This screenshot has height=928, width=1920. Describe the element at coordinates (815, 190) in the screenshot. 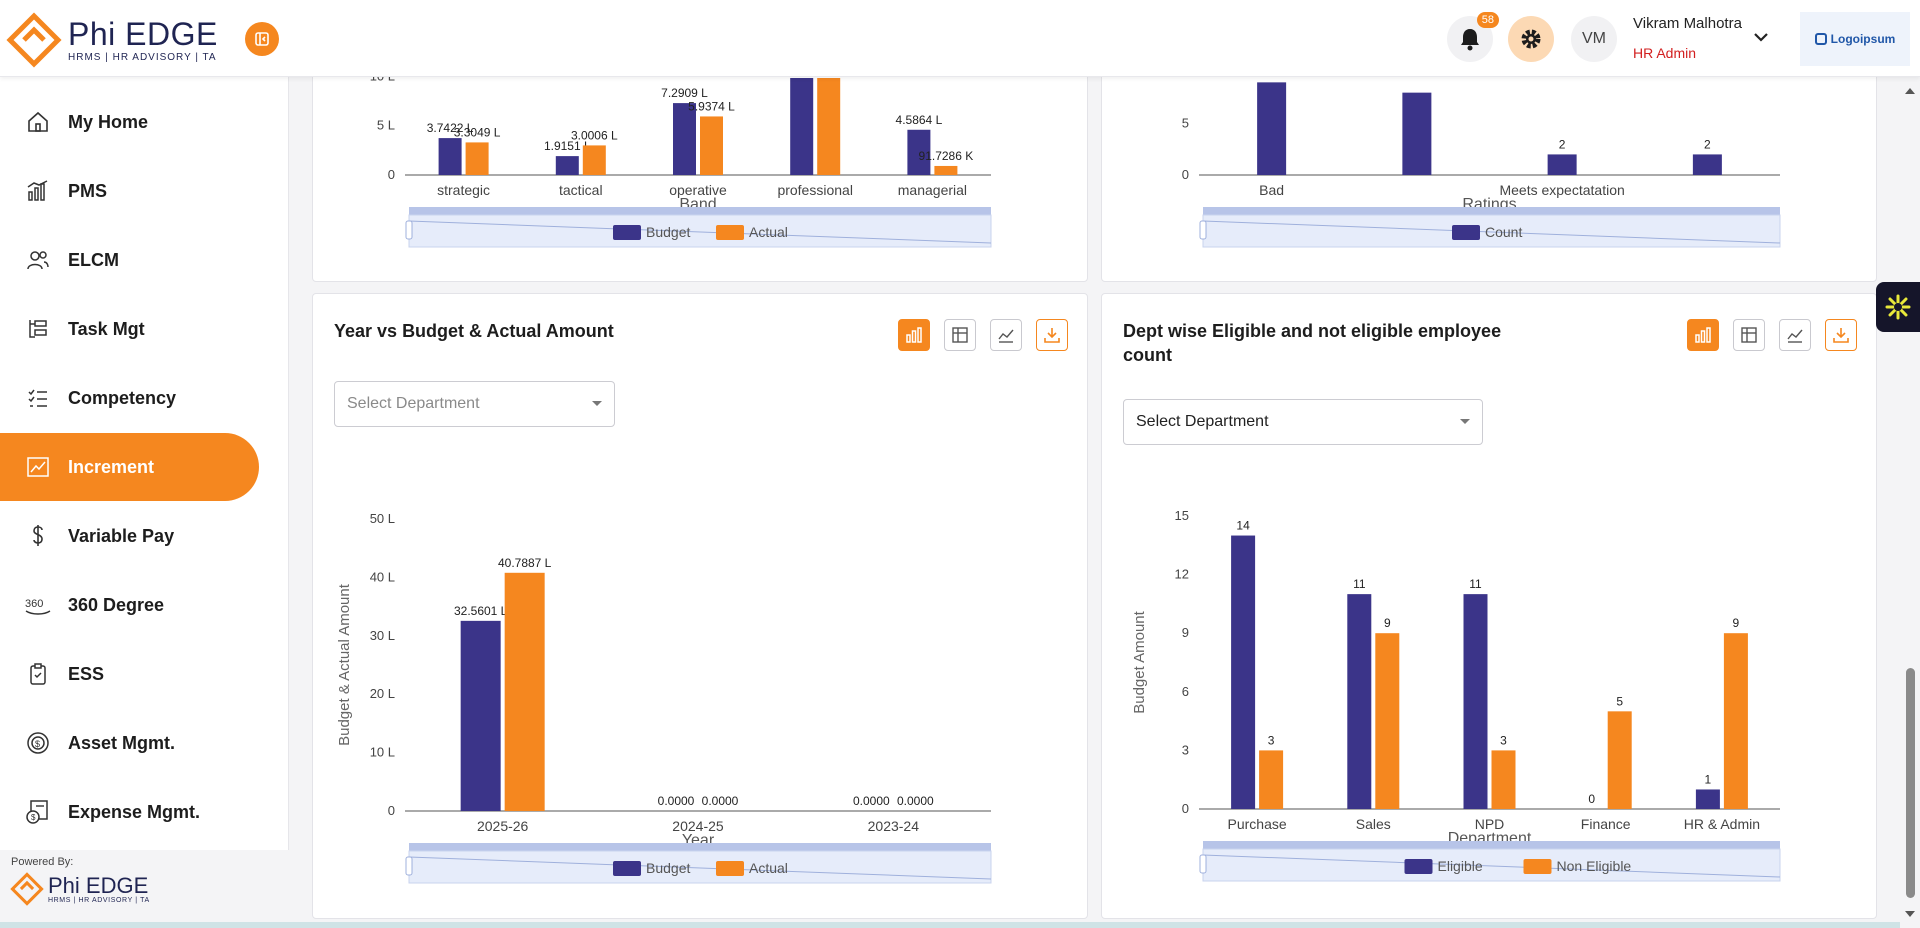

I see `x-tick-label: professional` at that location.